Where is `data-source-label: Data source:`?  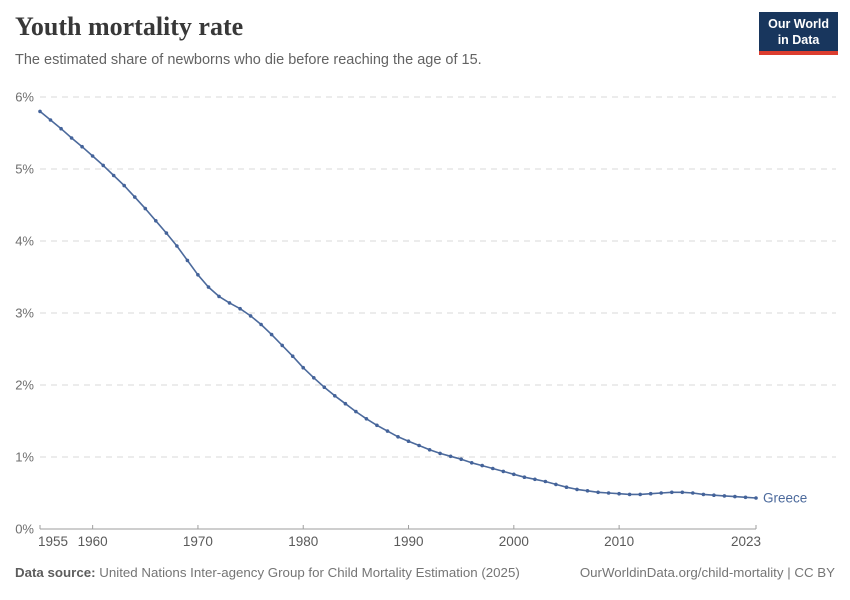
data-source-label: Data source: is located at coordinates (55, 572).